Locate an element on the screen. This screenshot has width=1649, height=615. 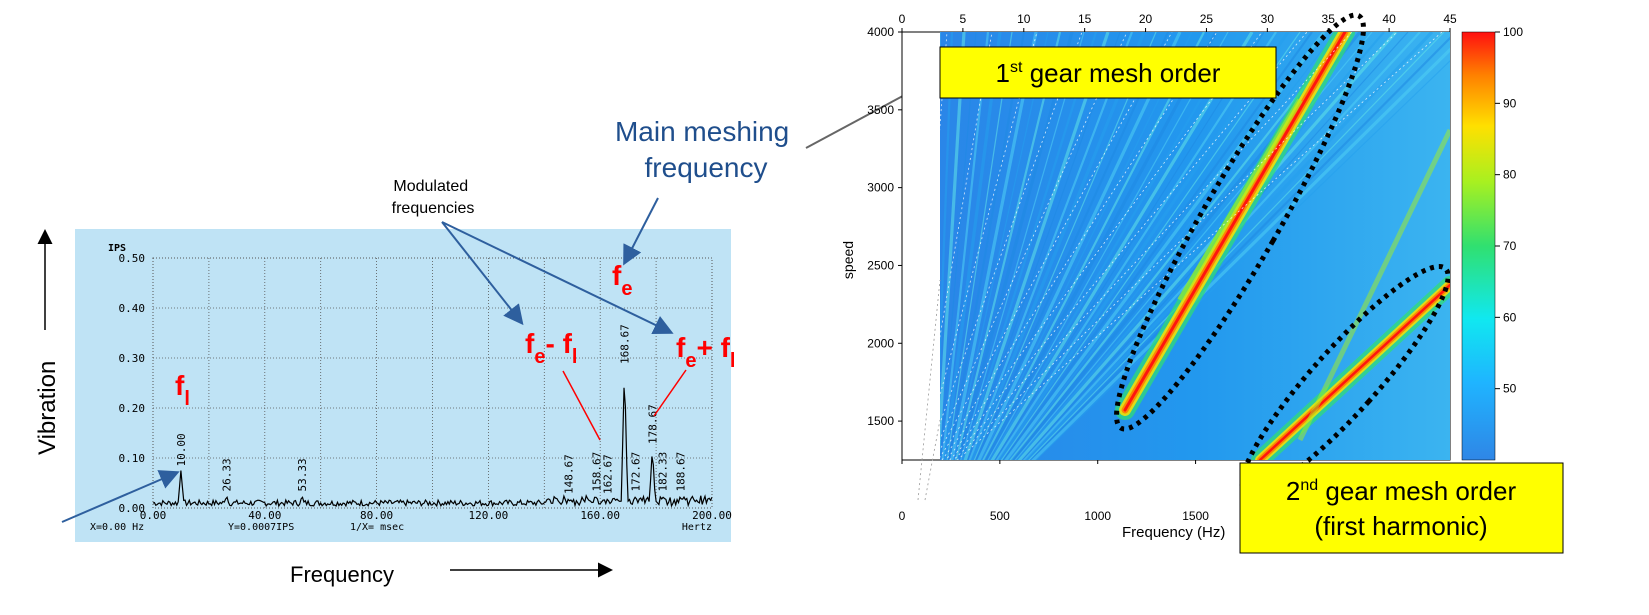
fe-minus-base2: f is located at coordinates (568, 343).